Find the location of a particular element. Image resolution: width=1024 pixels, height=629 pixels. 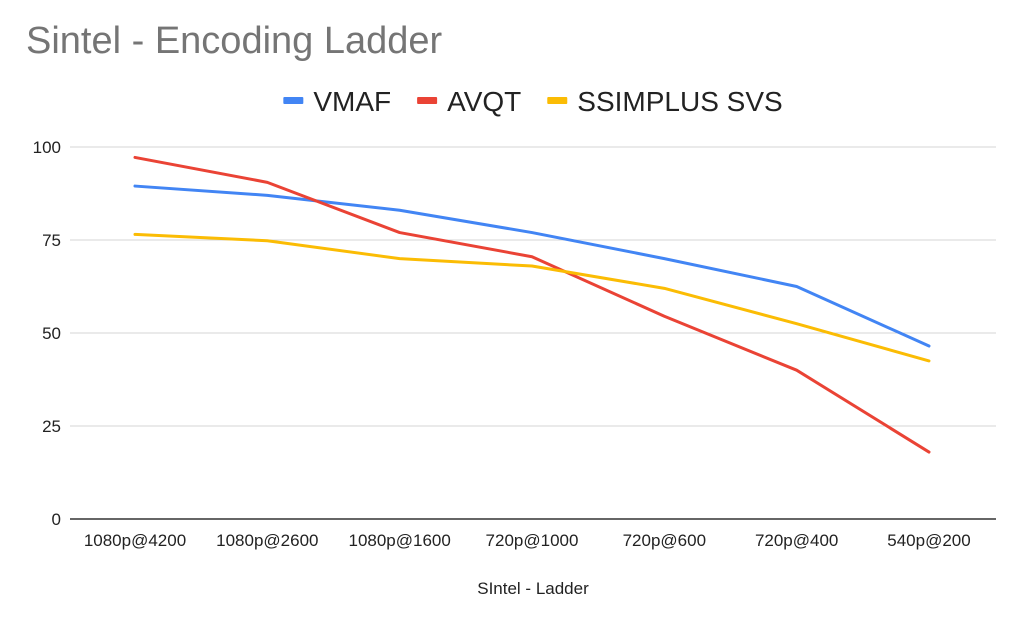

x-tick-label: 1080p@4200 is located at coordinates (135, 540).